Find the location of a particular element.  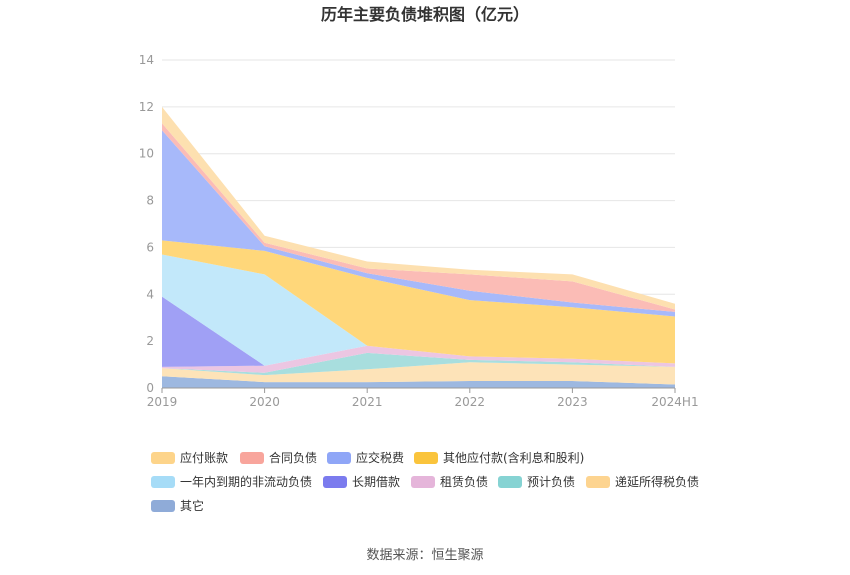

legend-item: 递延所得税负债 is located at coordinates (642, 481).